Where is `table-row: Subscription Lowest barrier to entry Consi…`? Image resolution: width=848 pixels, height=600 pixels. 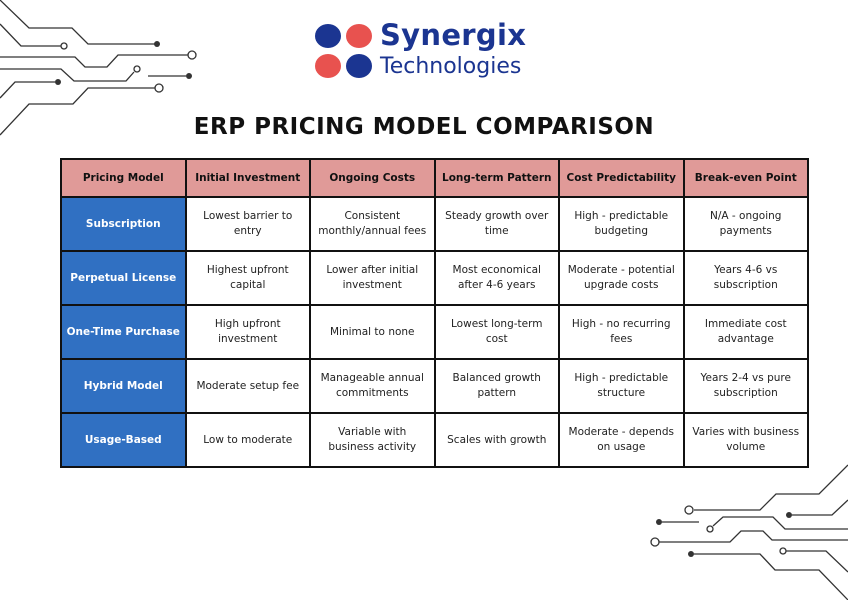
table-row: Subscription Lowest barrier to entry Consi… is located at coordinates (434, 224).